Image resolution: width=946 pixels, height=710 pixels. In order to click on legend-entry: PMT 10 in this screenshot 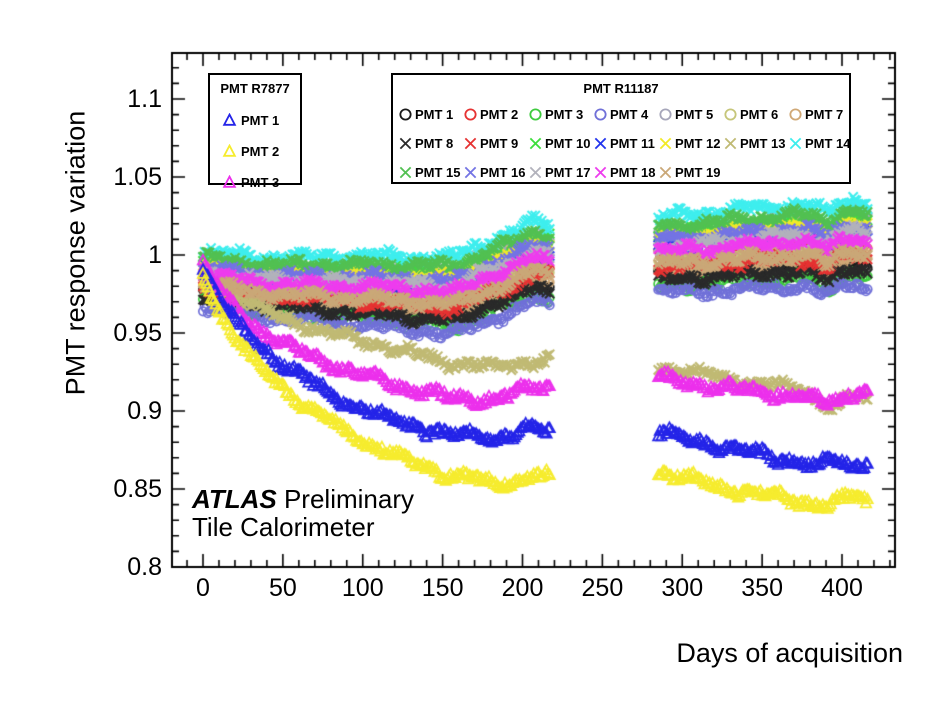, I will do `click(560, 143)`.